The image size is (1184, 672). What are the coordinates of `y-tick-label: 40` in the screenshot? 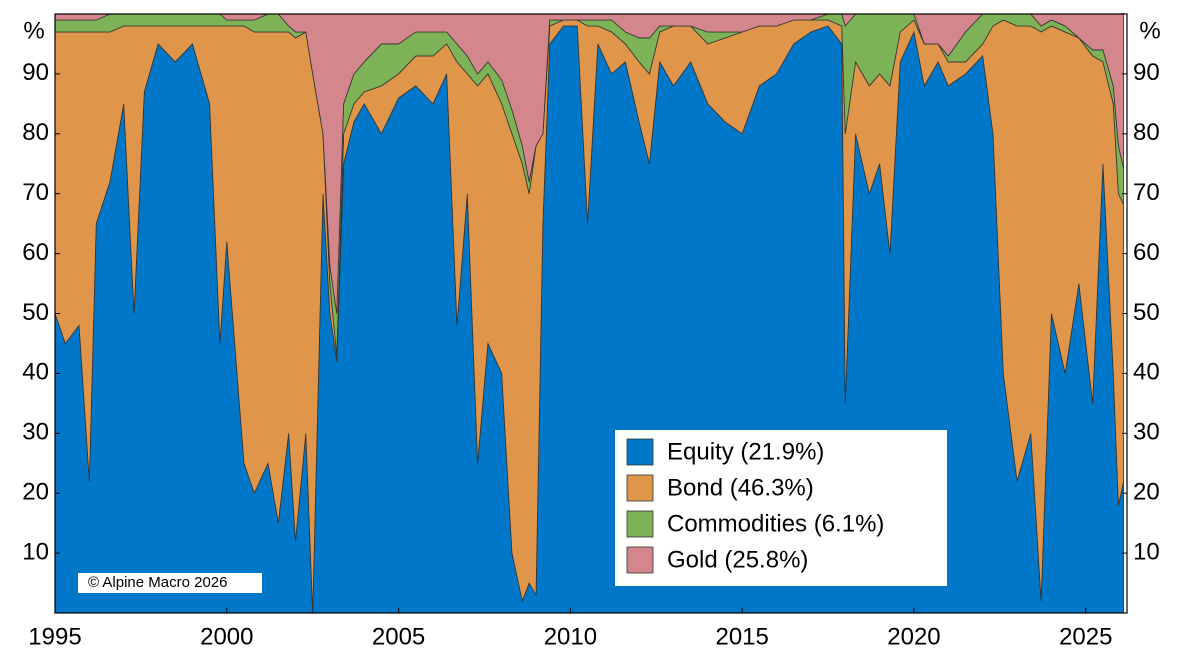 It's located at (35, 372).